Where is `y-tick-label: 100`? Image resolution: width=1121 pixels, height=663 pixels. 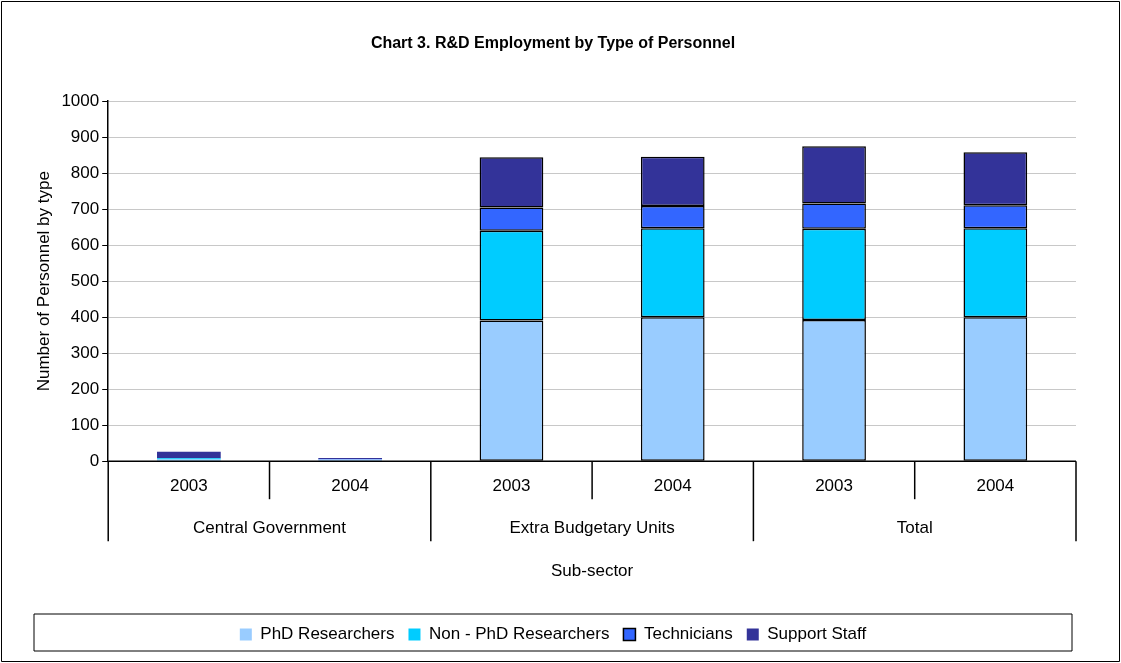 y-tick-label: 100 is located at coordinates (85, 424).